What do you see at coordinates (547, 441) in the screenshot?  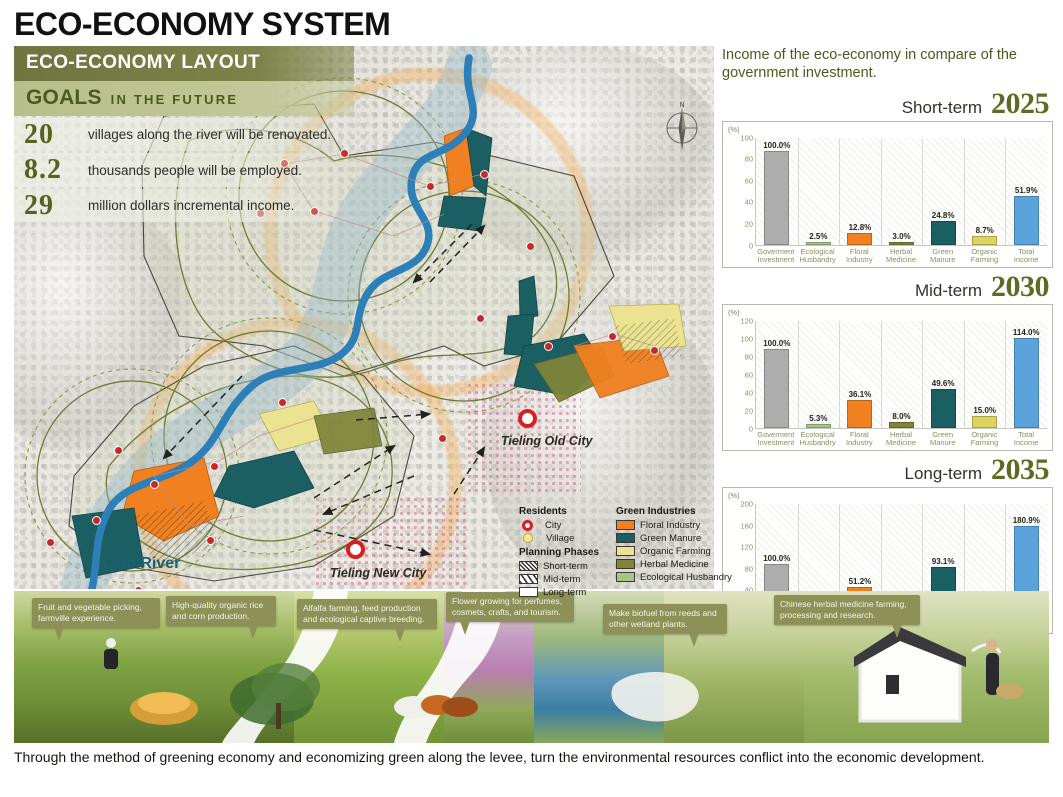 I see `city-label-old: Tieling Old City` at bounding box center [547, 441].